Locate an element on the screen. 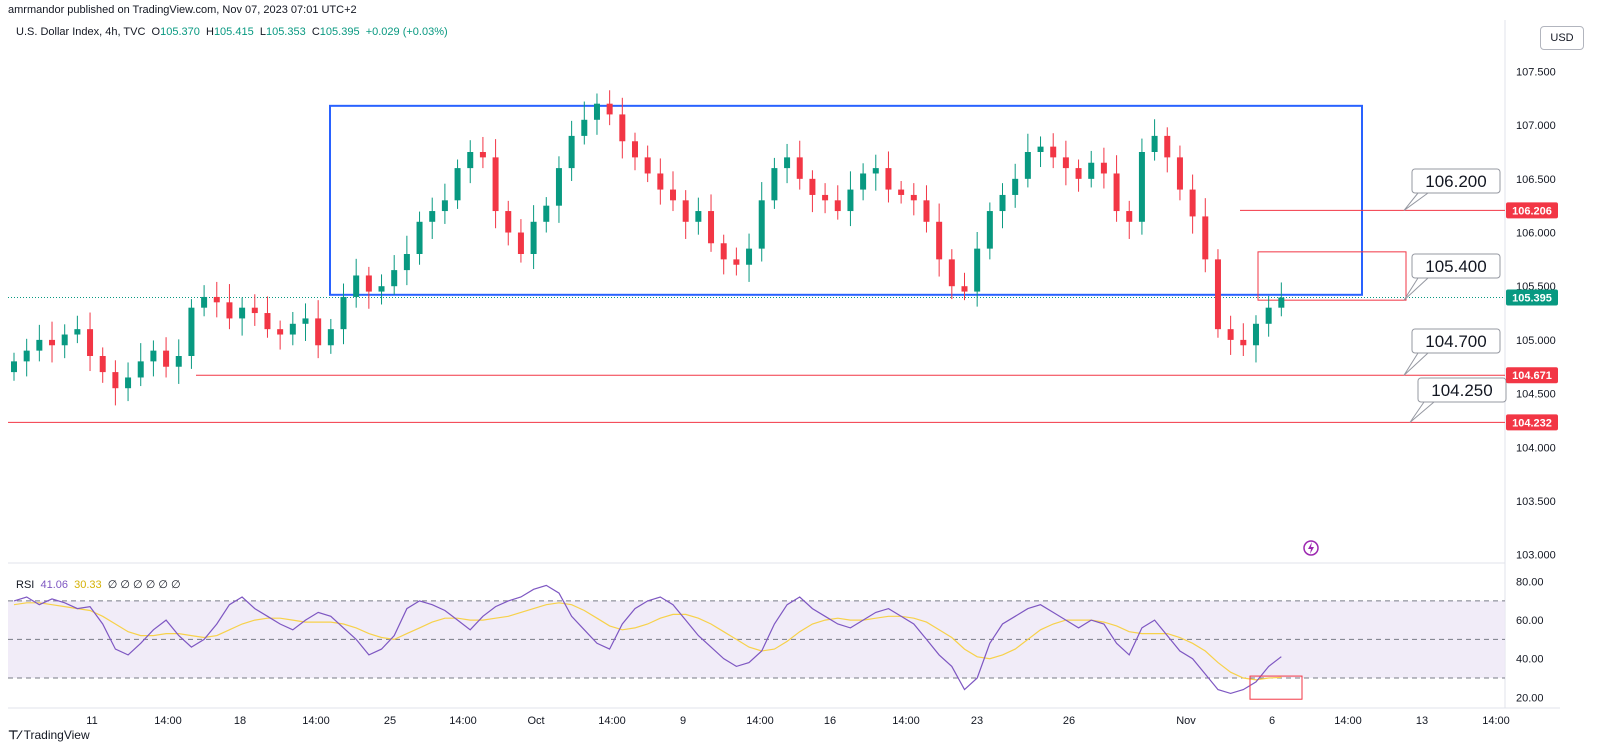  low-label: L is located at coordinates (262, 32).